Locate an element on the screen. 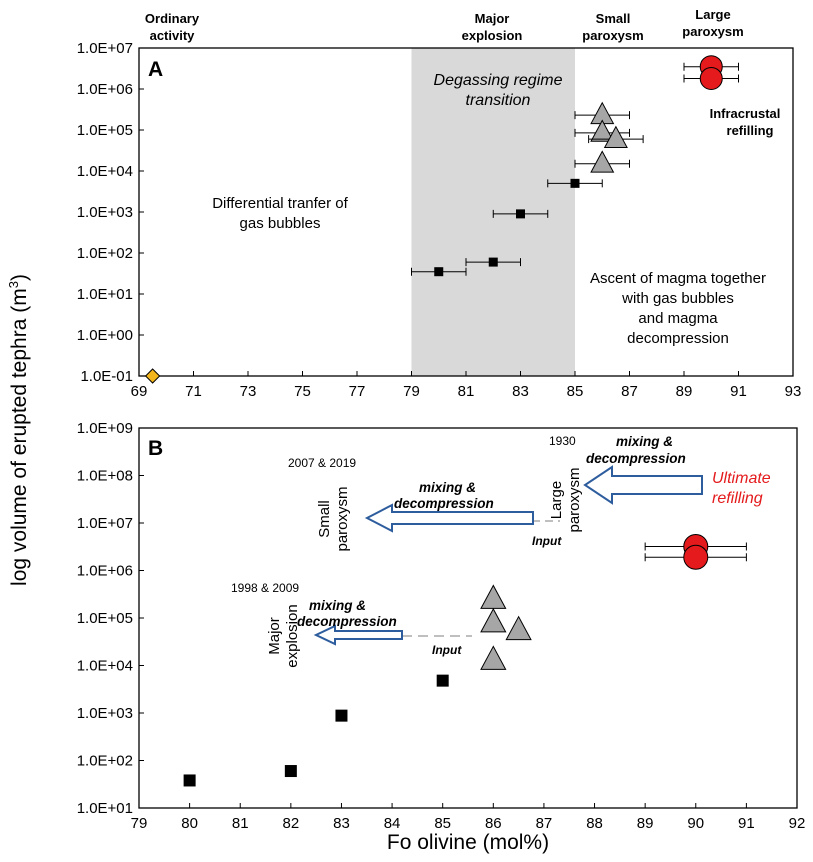  ultimate-refilling-label-line1: Ultimate is located at coordinates (741, 478).